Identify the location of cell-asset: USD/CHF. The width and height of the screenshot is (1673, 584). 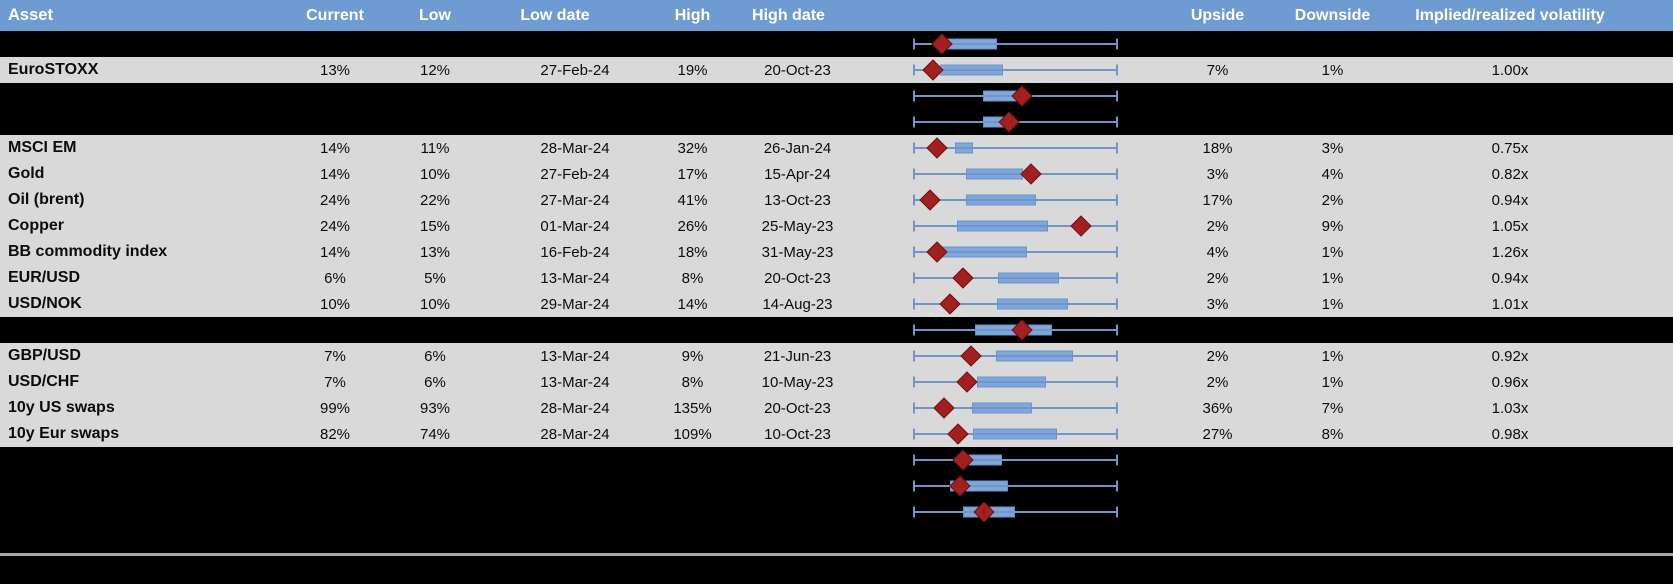
(44, 381).